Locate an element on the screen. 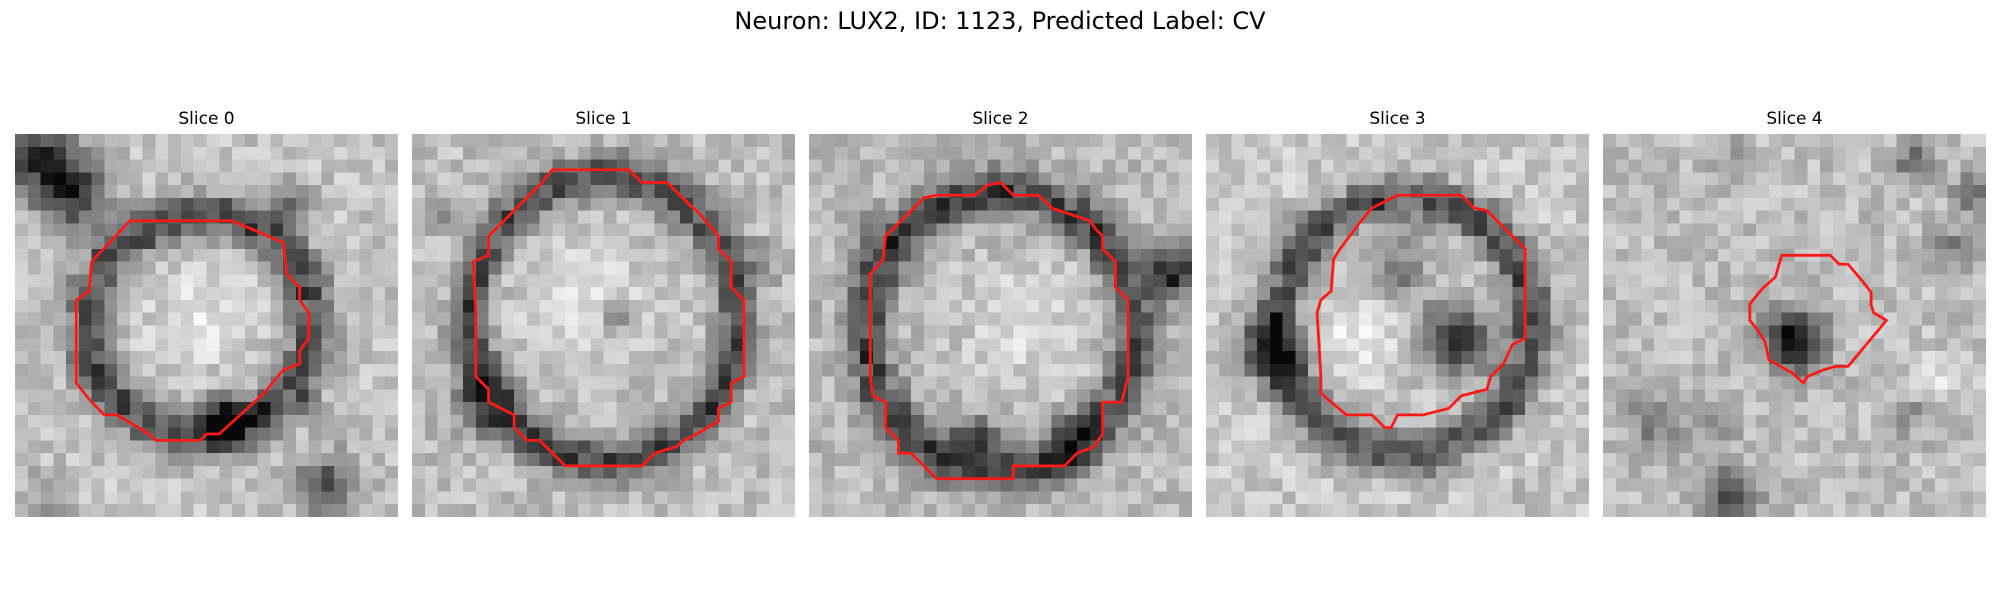 This screenshot has height=600, width=2000. grayscale-micrograph is located at coordinates (1397, 325).